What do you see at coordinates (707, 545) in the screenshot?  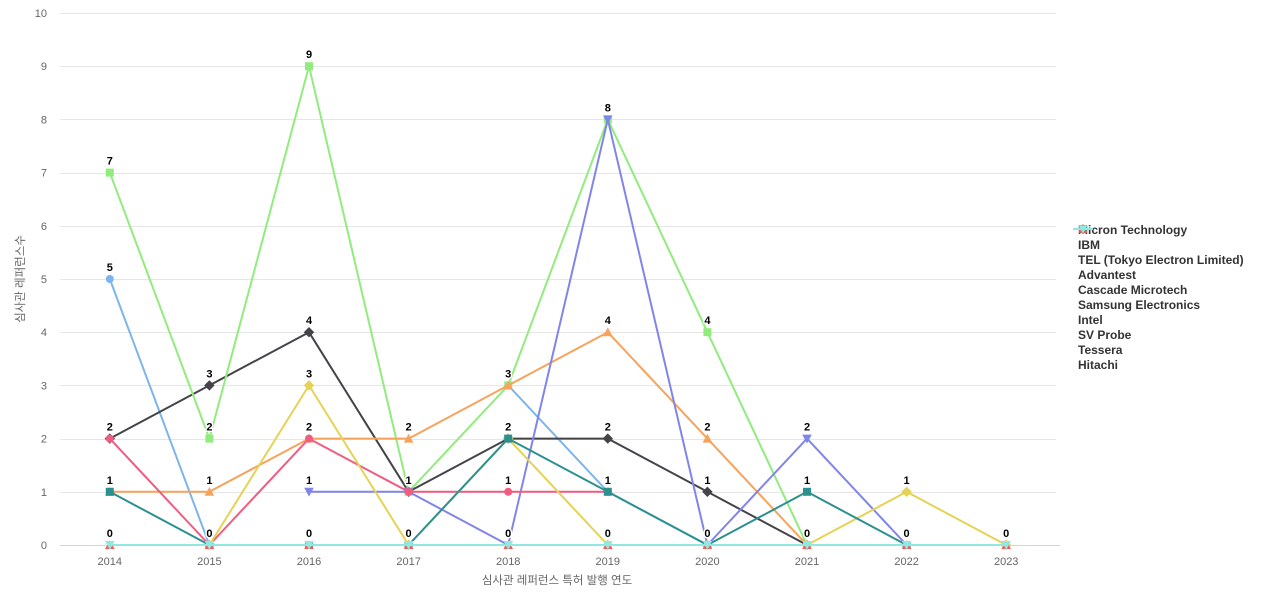 I see `marker-hitachi-2020` at bounding box center [707, 545].